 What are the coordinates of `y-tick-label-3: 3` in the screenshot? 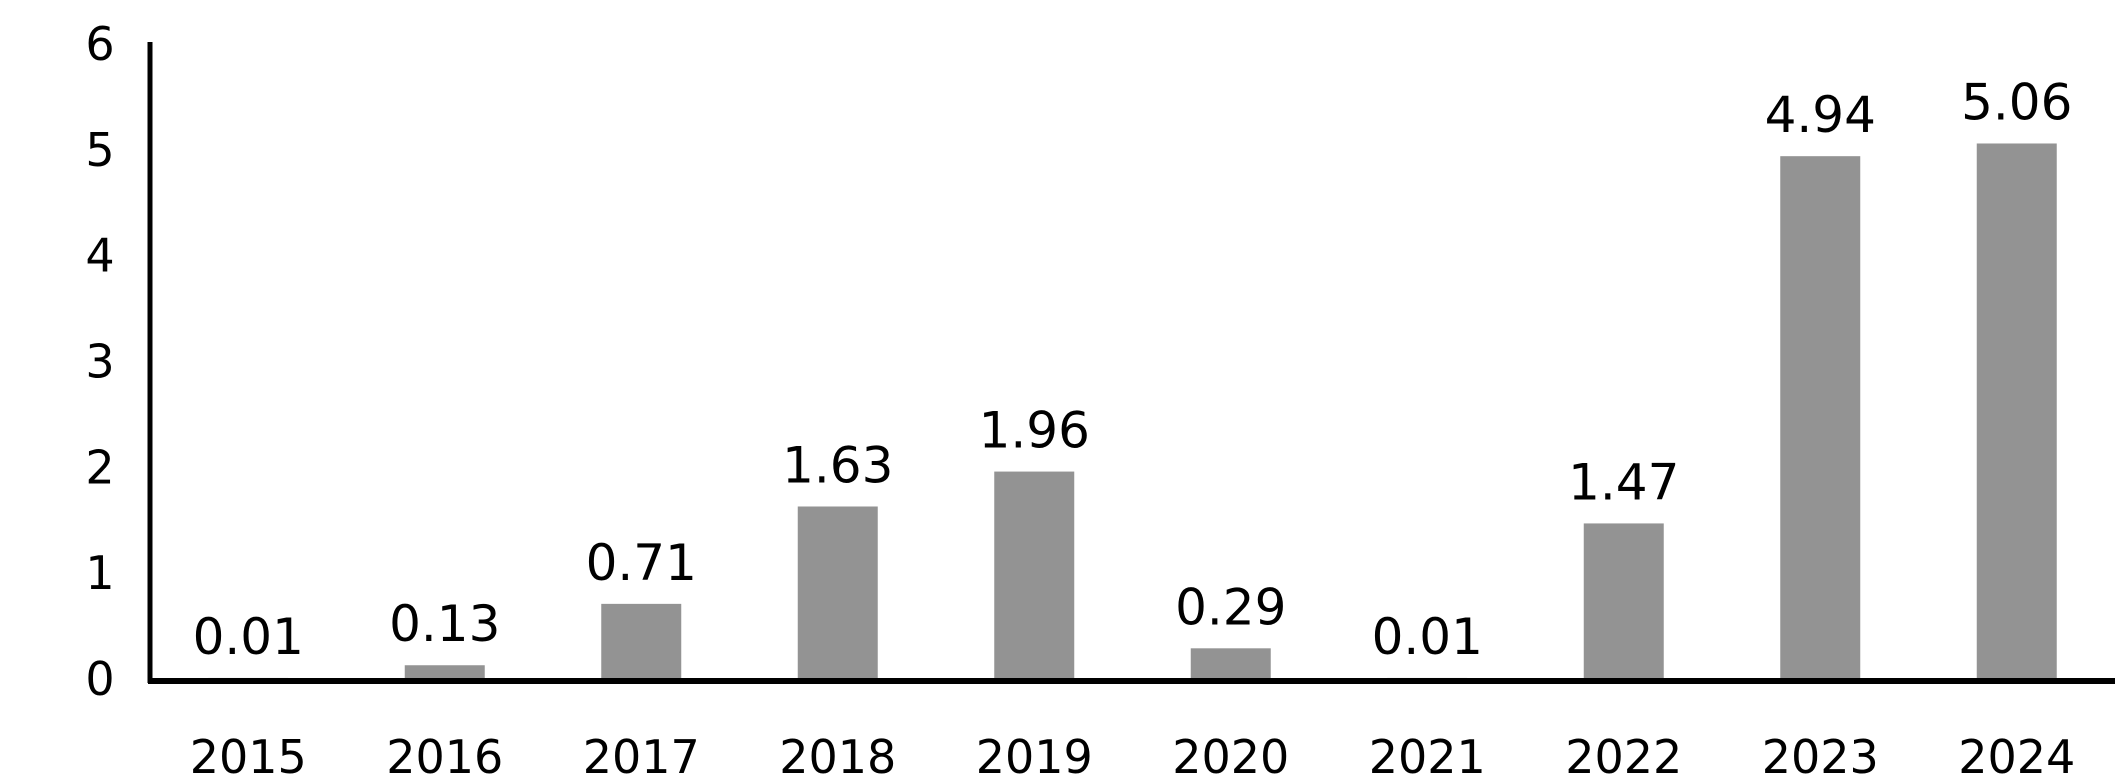 It's located at (99, 362).